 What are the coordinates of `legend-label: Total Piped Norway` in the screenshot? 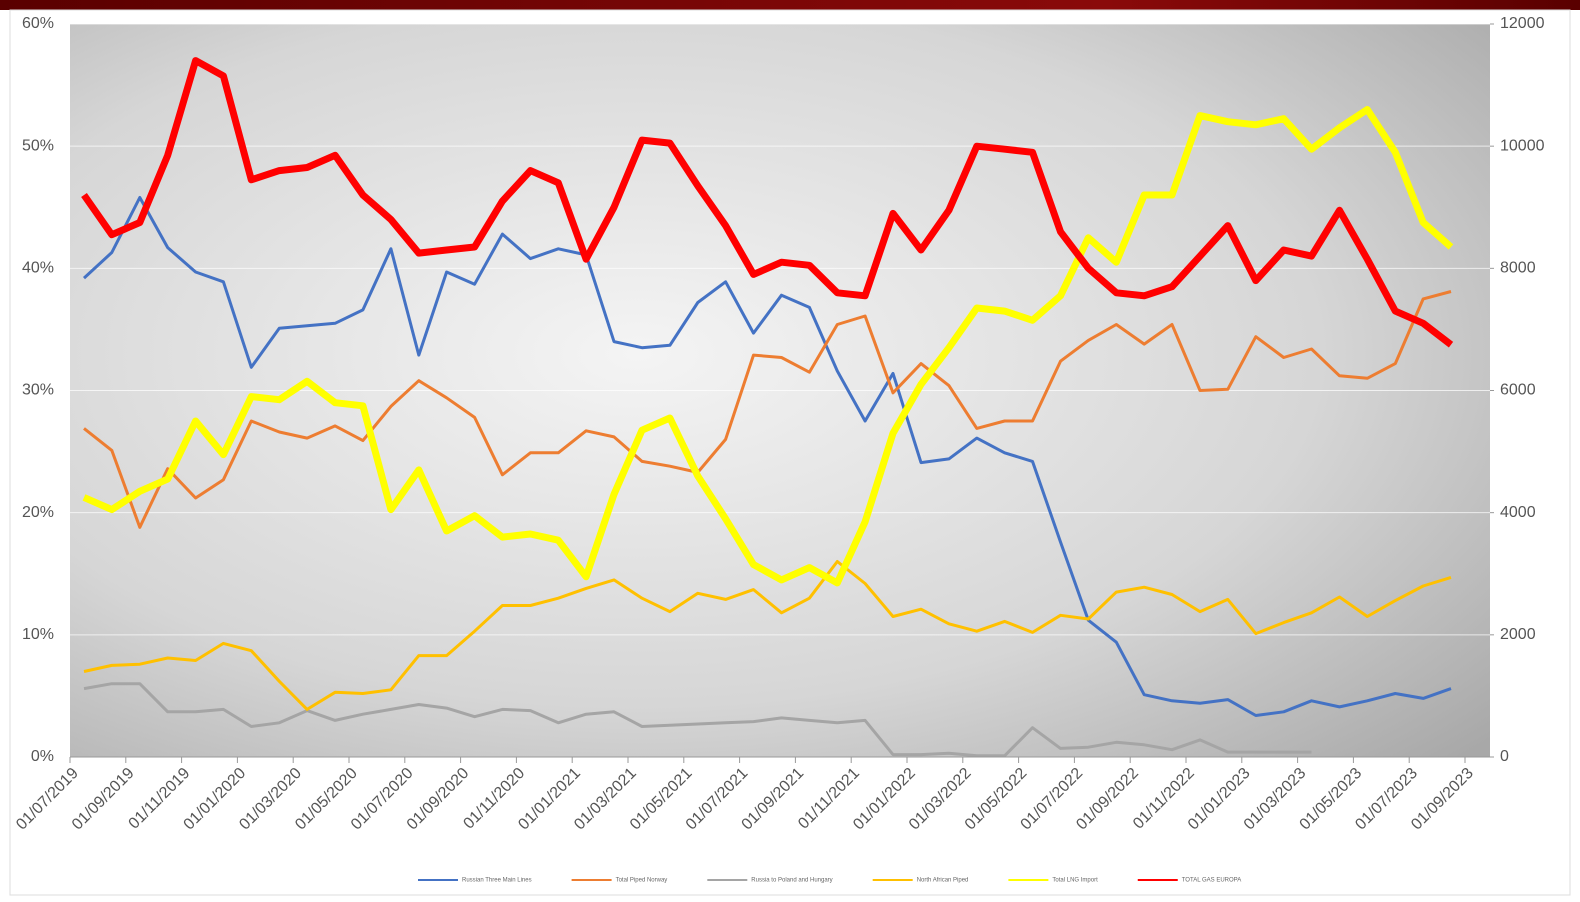 It's located at (642, 881).